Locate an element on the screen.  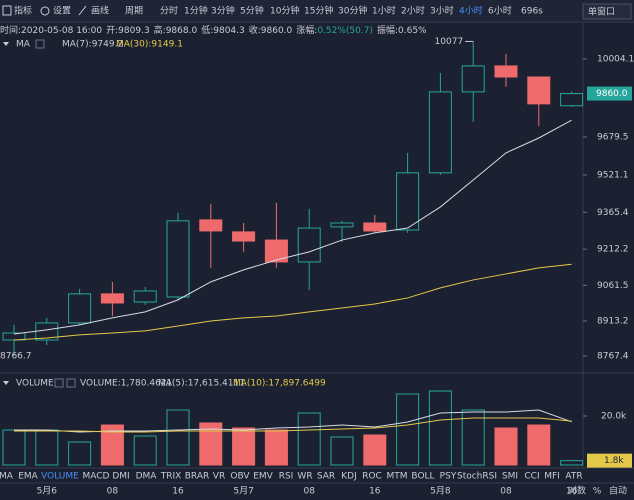
indicator-tab: PSY is located at coordinates (448, 477).